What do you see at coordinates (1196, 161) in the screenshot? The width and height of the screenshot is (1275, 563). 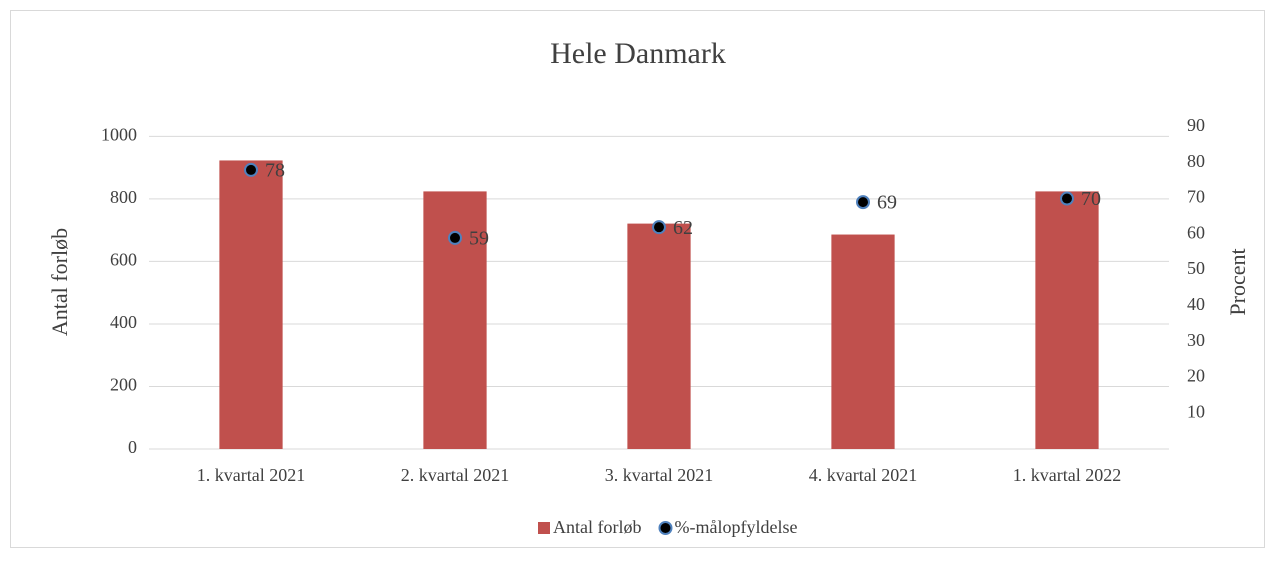 I see `y2-tick-label: 80` at bounding box center [1196, 161].